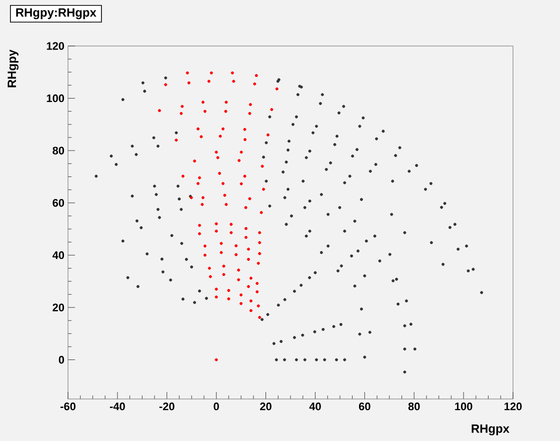 The width and height of the screenshot is (560, 441). I want to click on y-tick-label: 0, so click(61, 360).